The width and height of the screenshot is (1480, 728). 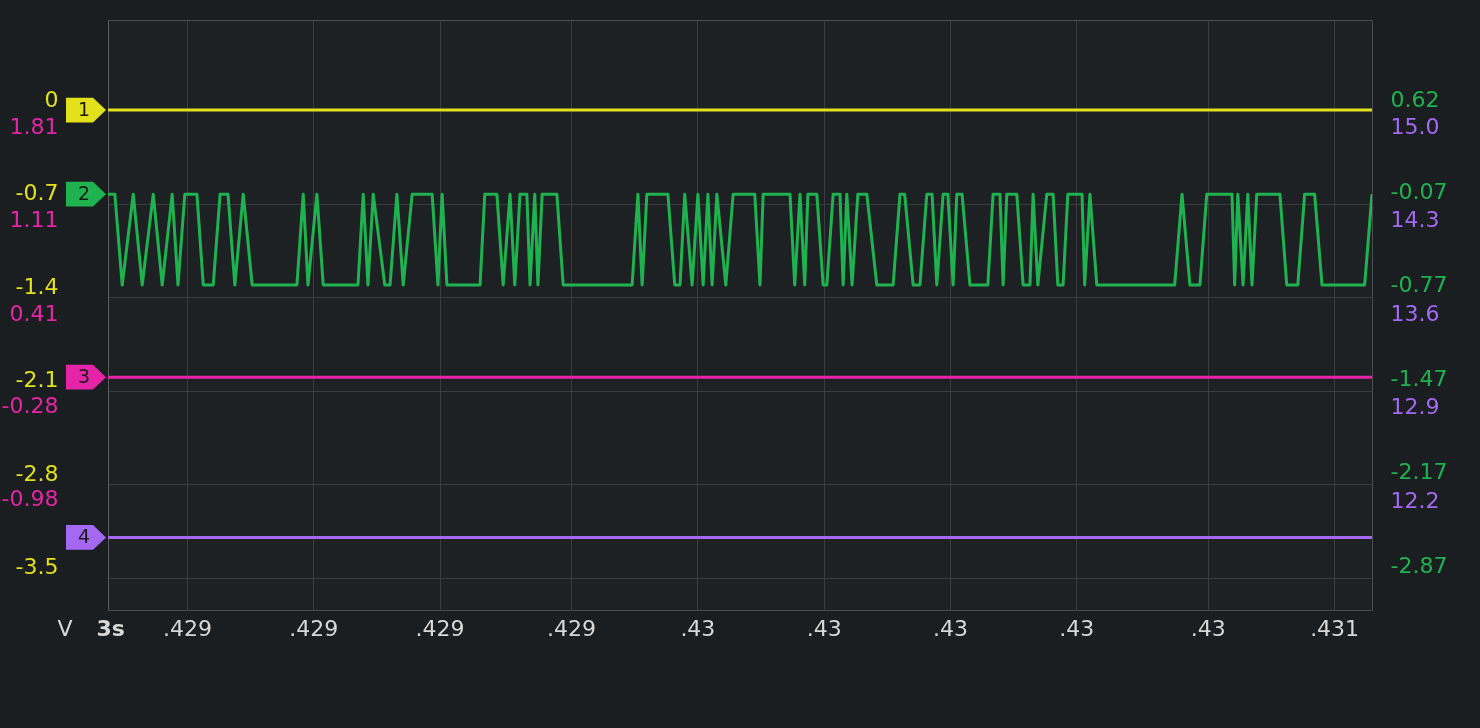 What do you see at coordinates (30, 499) in the screenshot?
I see `y-tick-label: -0.98` at bounding box center [30, 499].